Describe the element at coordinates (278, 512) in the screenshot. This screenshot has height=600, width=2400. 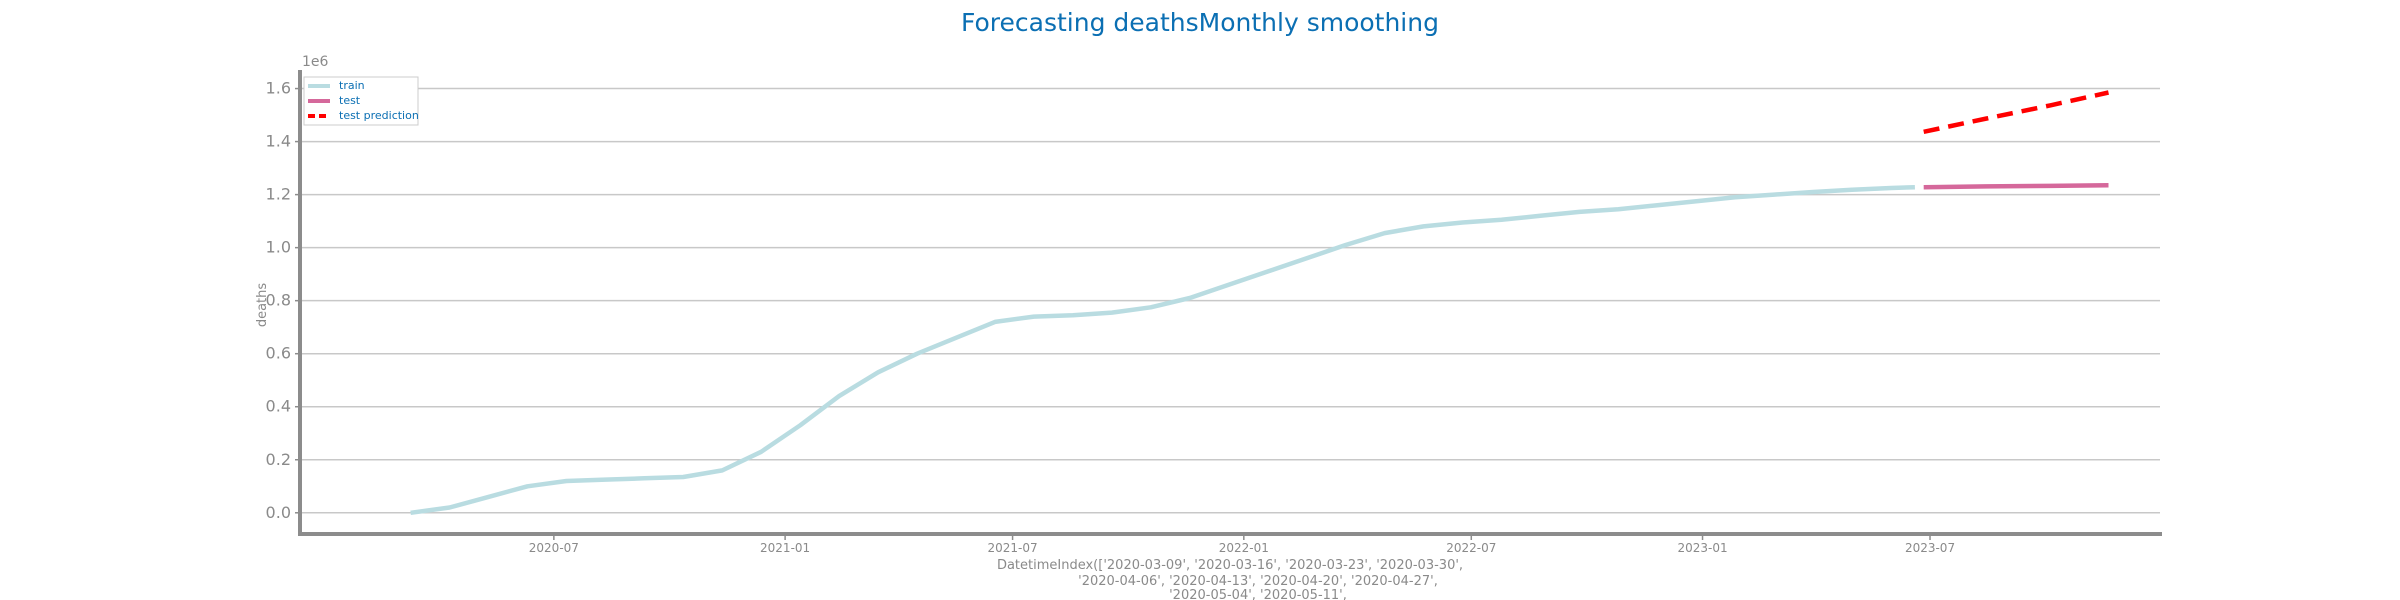
I see `y-tick-label: 0.0` at that location.